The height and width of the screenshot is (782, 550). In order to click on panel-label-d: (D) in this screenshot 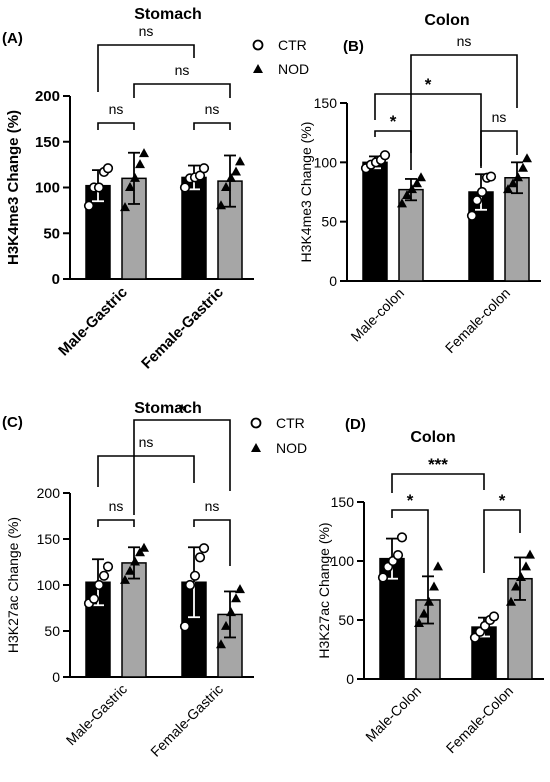, I will do `click(355, 424)`.